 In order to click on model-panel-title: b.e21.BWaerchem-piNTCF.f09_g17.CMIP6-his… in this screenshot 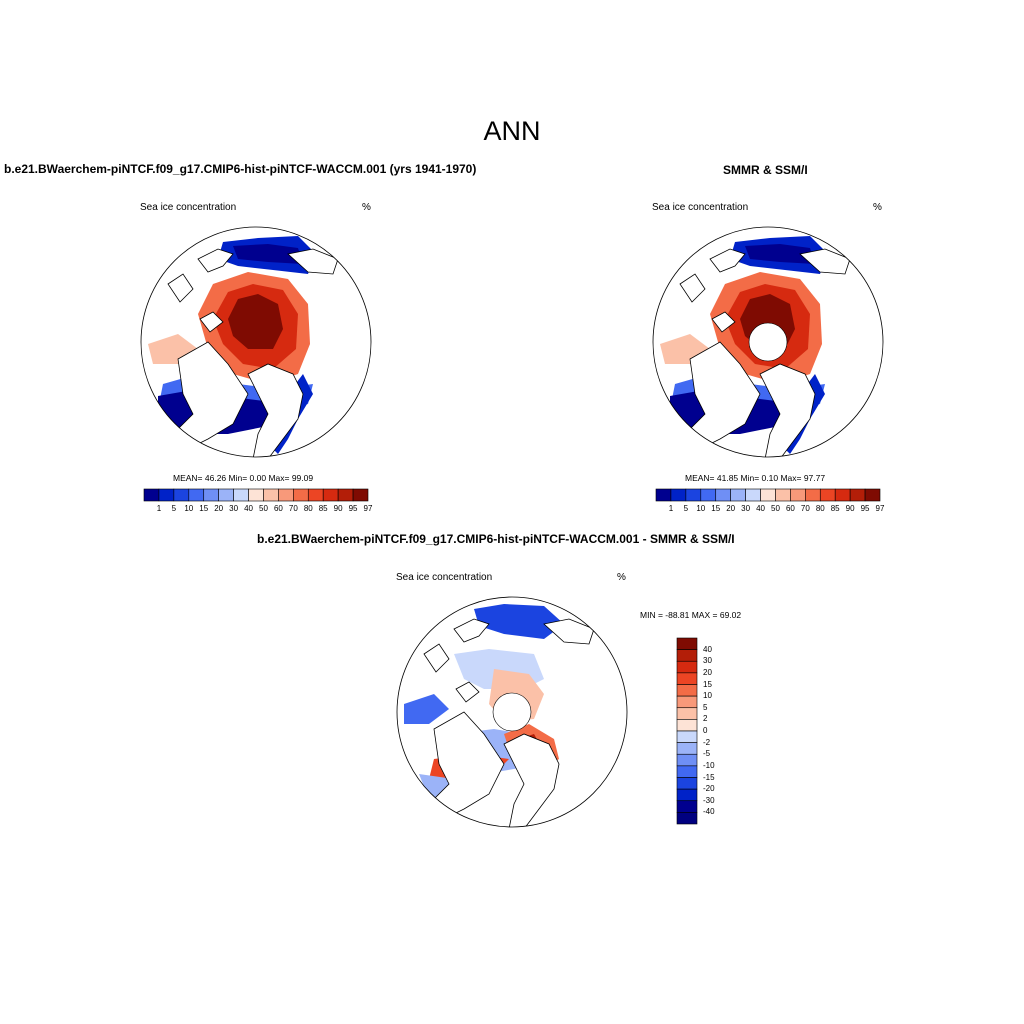, I will do `click(240, 169)`.